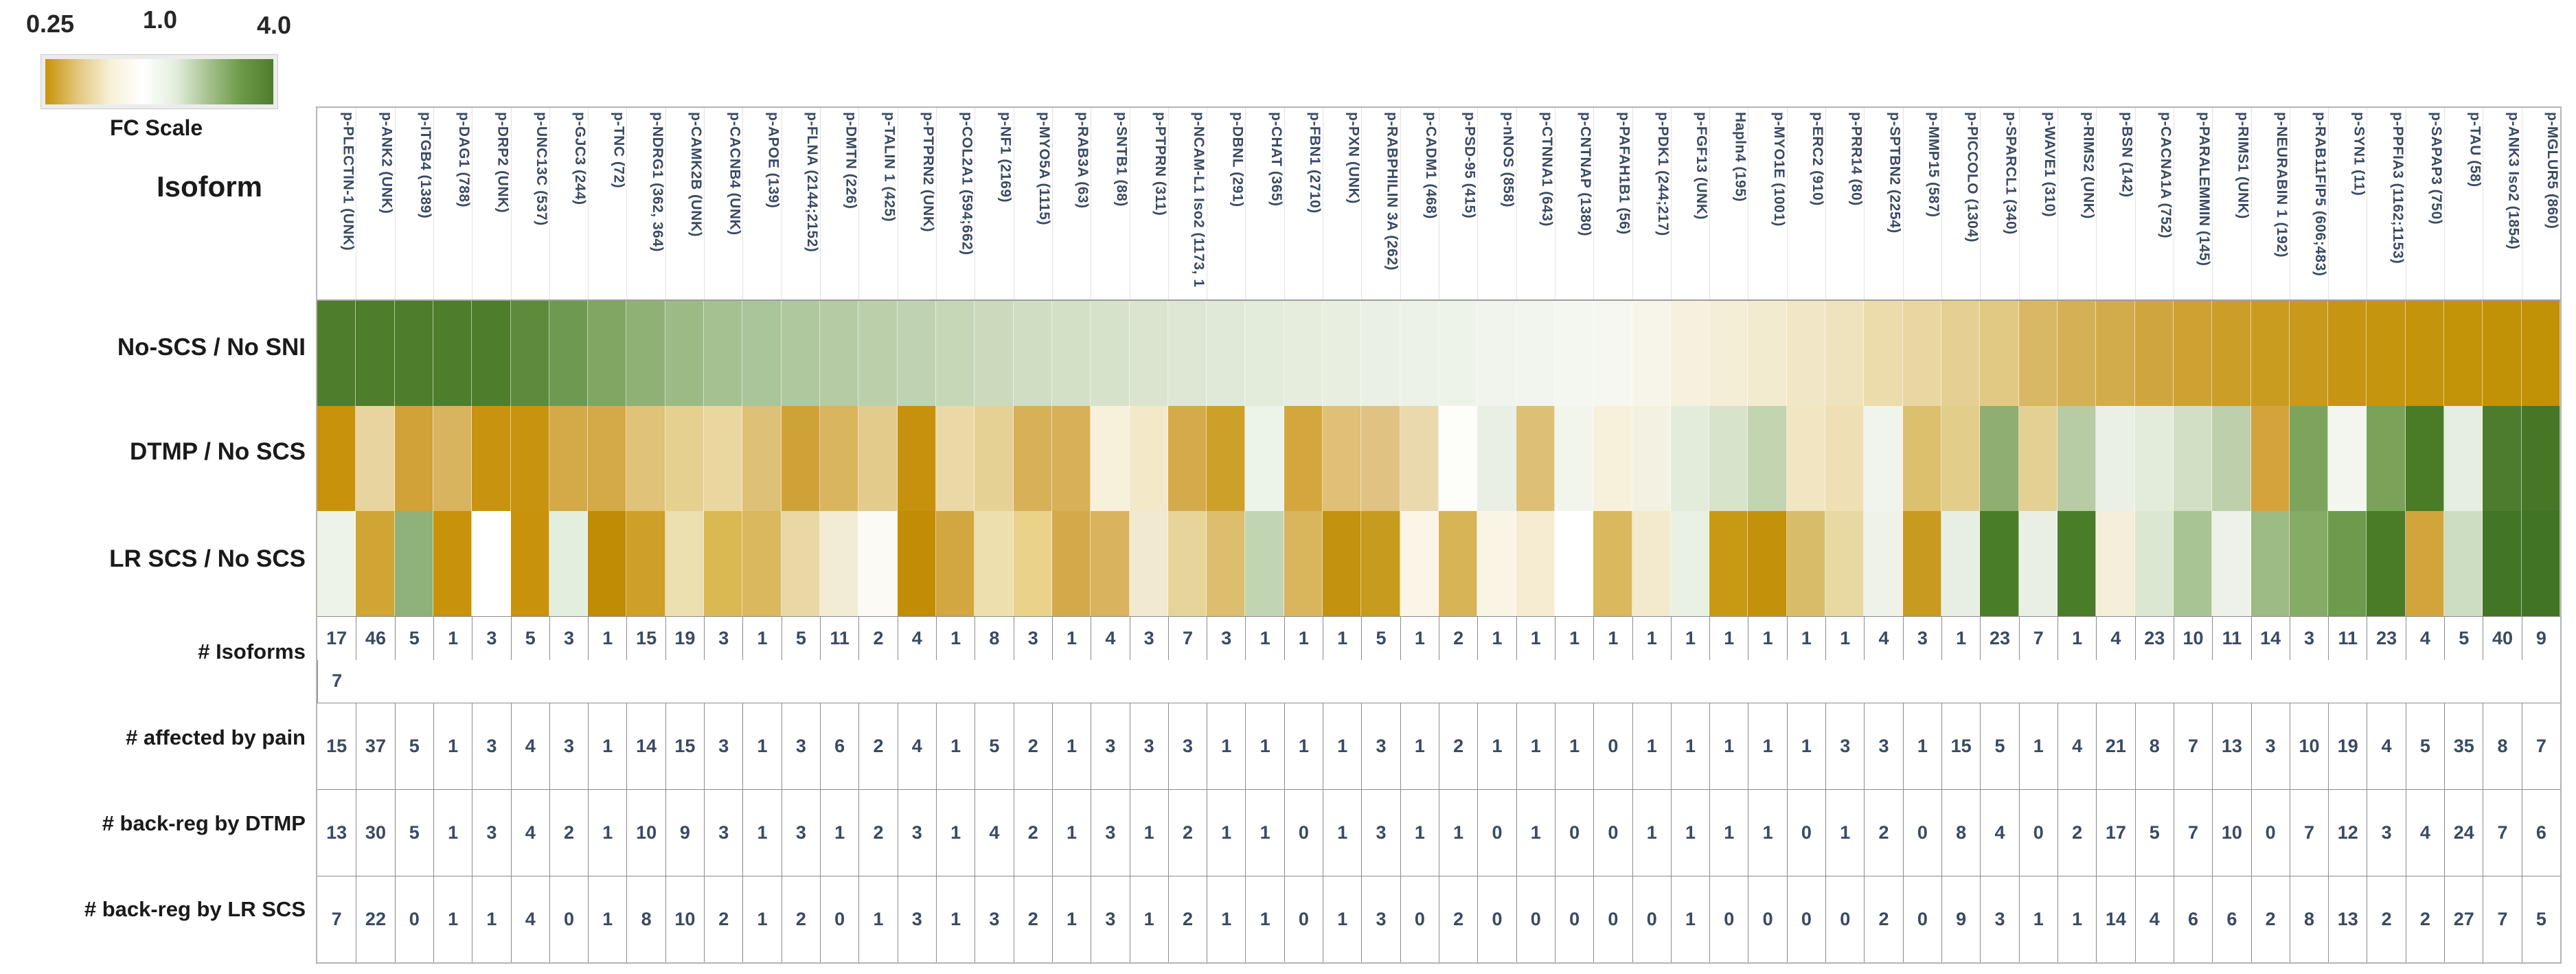 Image resolution: width=2576 pixels, height=974 pixels. Describe the element at coordinates (1999, 204) in the screenshot. I see `column-header: p-SPARCL1 (340)` at that location.